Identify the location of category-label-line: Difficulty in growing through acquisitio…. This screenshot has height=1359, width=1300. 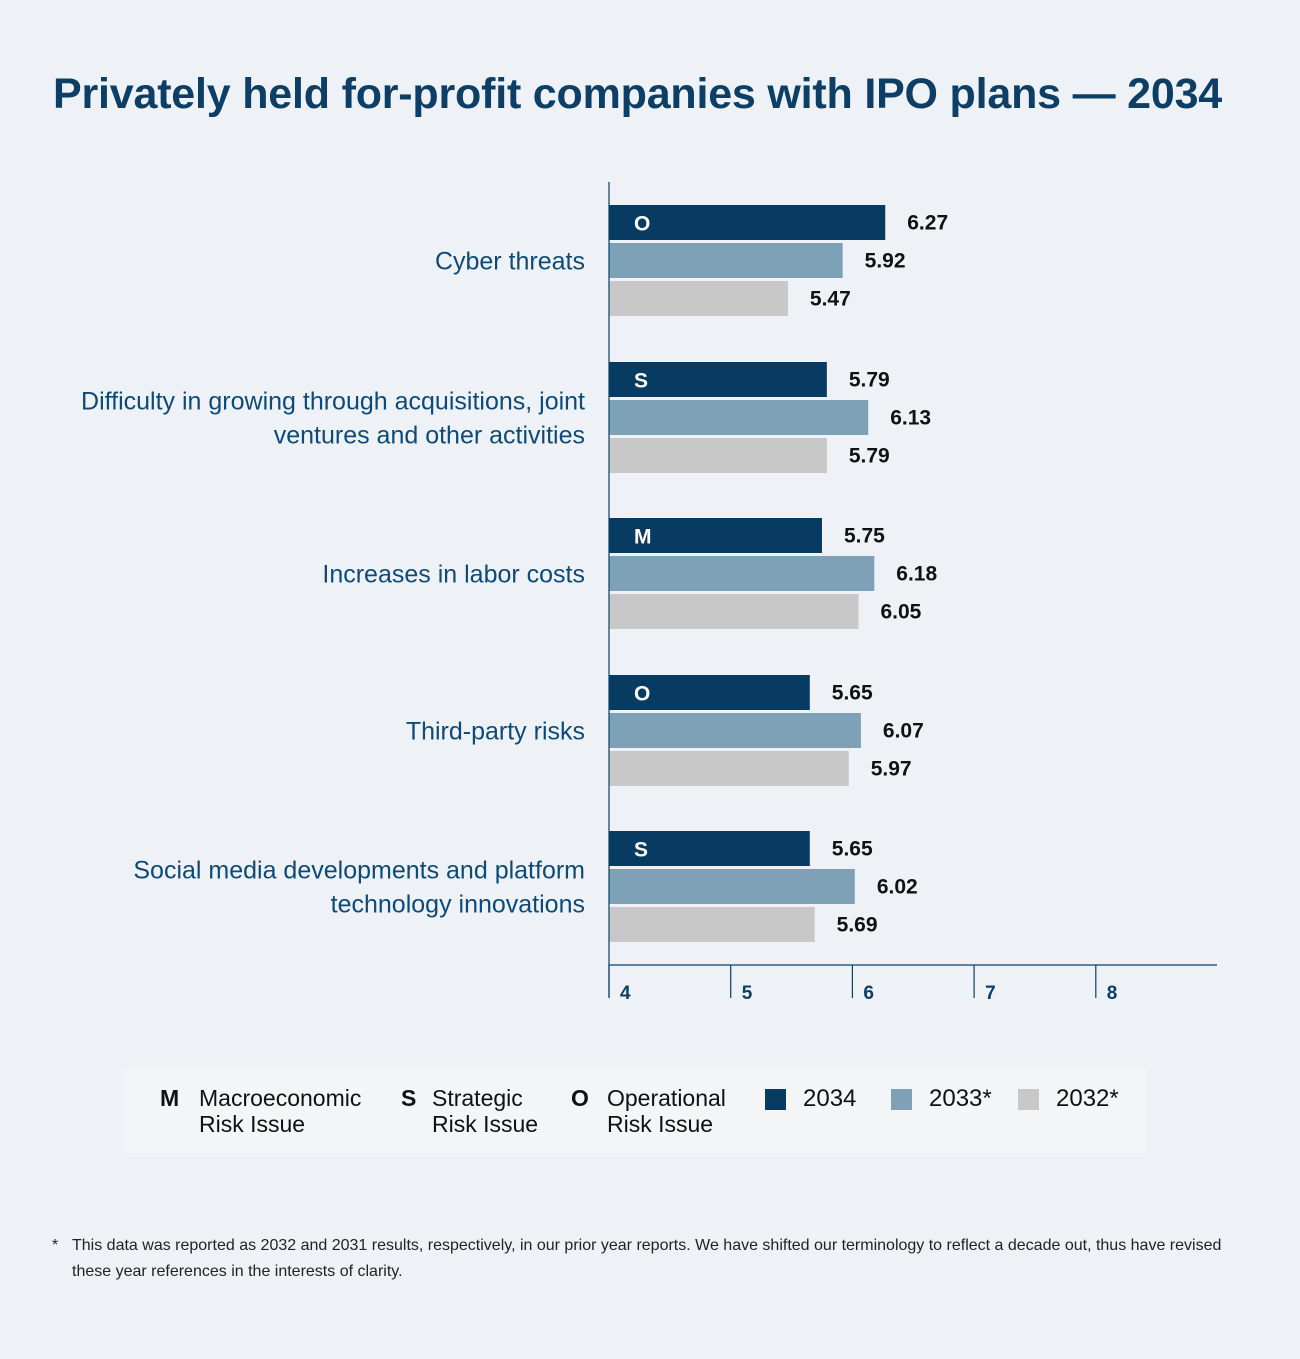
(333, 402).